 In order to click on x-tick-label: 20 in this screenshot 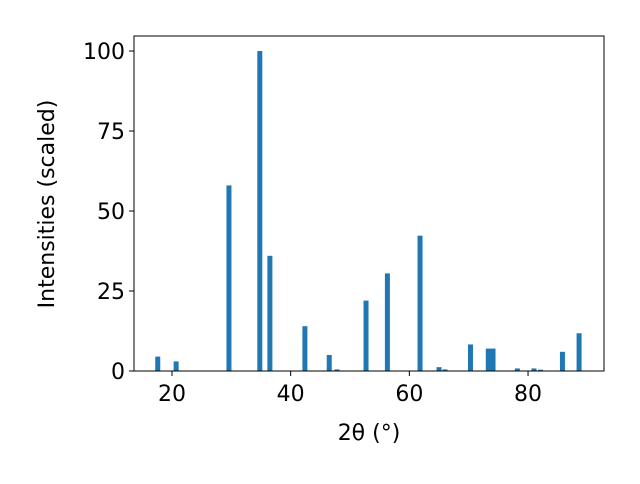, I will do `click(172, 394)`.